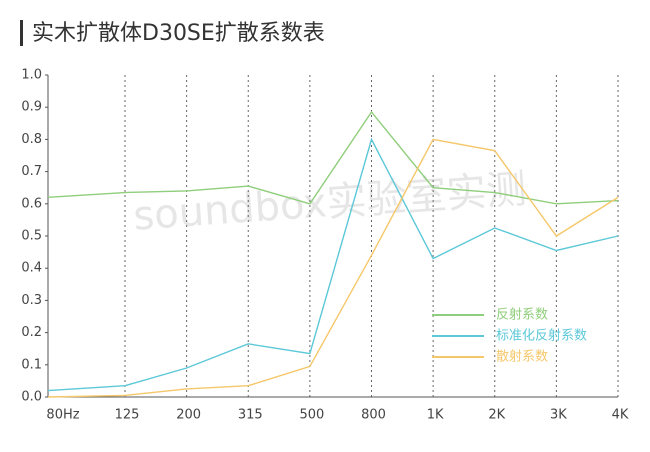 The width and height of the screenshot is (650, 452). Describe the element at coordinates (31, 332) in the screenshot. I see `y-tick-label: 0.2` at that location.